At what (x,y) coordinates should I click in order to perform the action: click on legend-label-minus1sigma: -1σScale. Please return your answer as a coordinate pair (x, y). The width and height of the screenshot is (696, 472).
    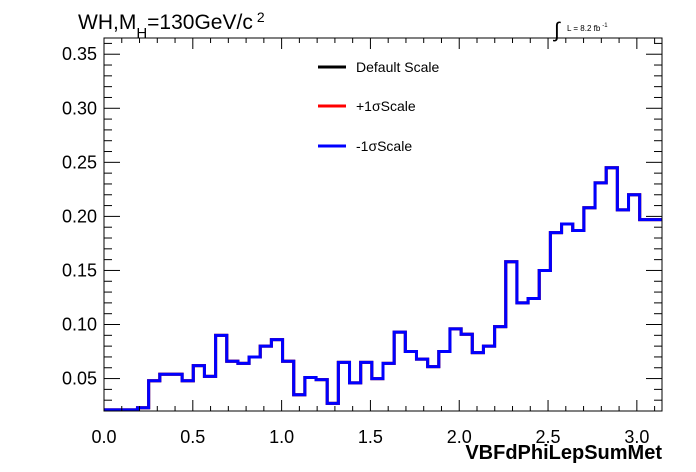
    Looking at the image, I should click on (384, 146).